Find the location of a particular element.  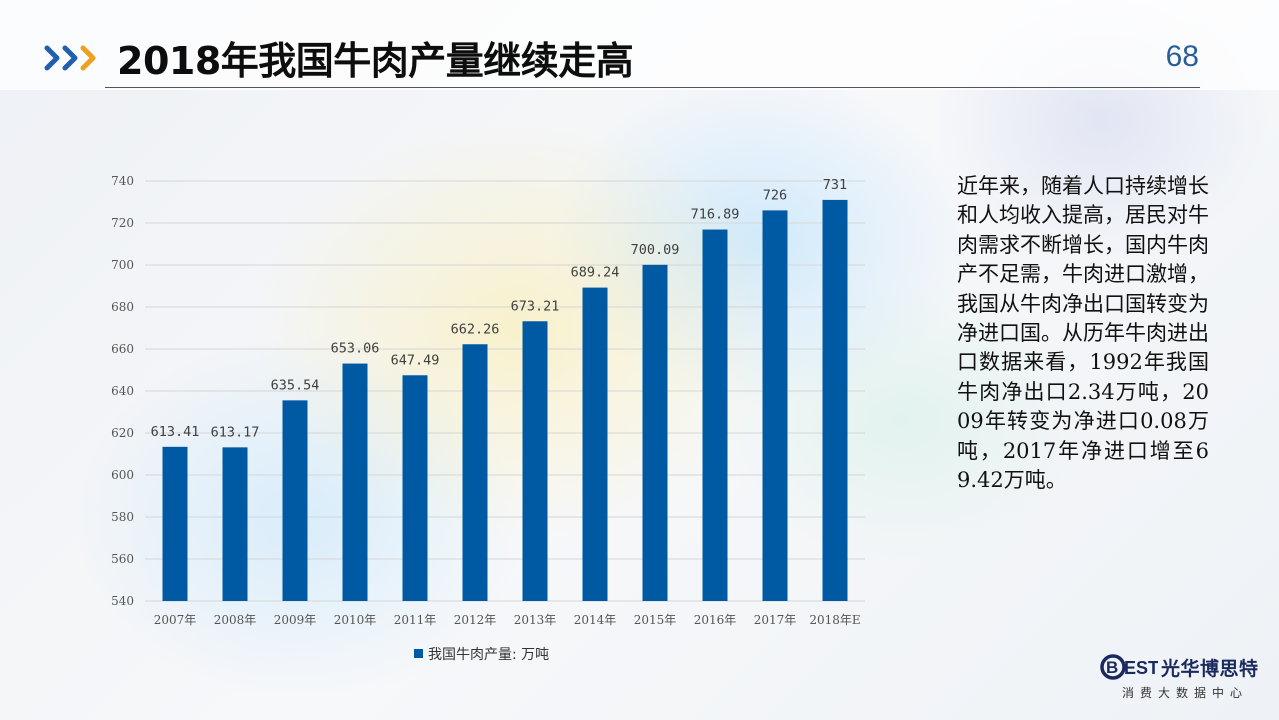

x-tick-label: 2015年 is located at coordinates (655, 620).